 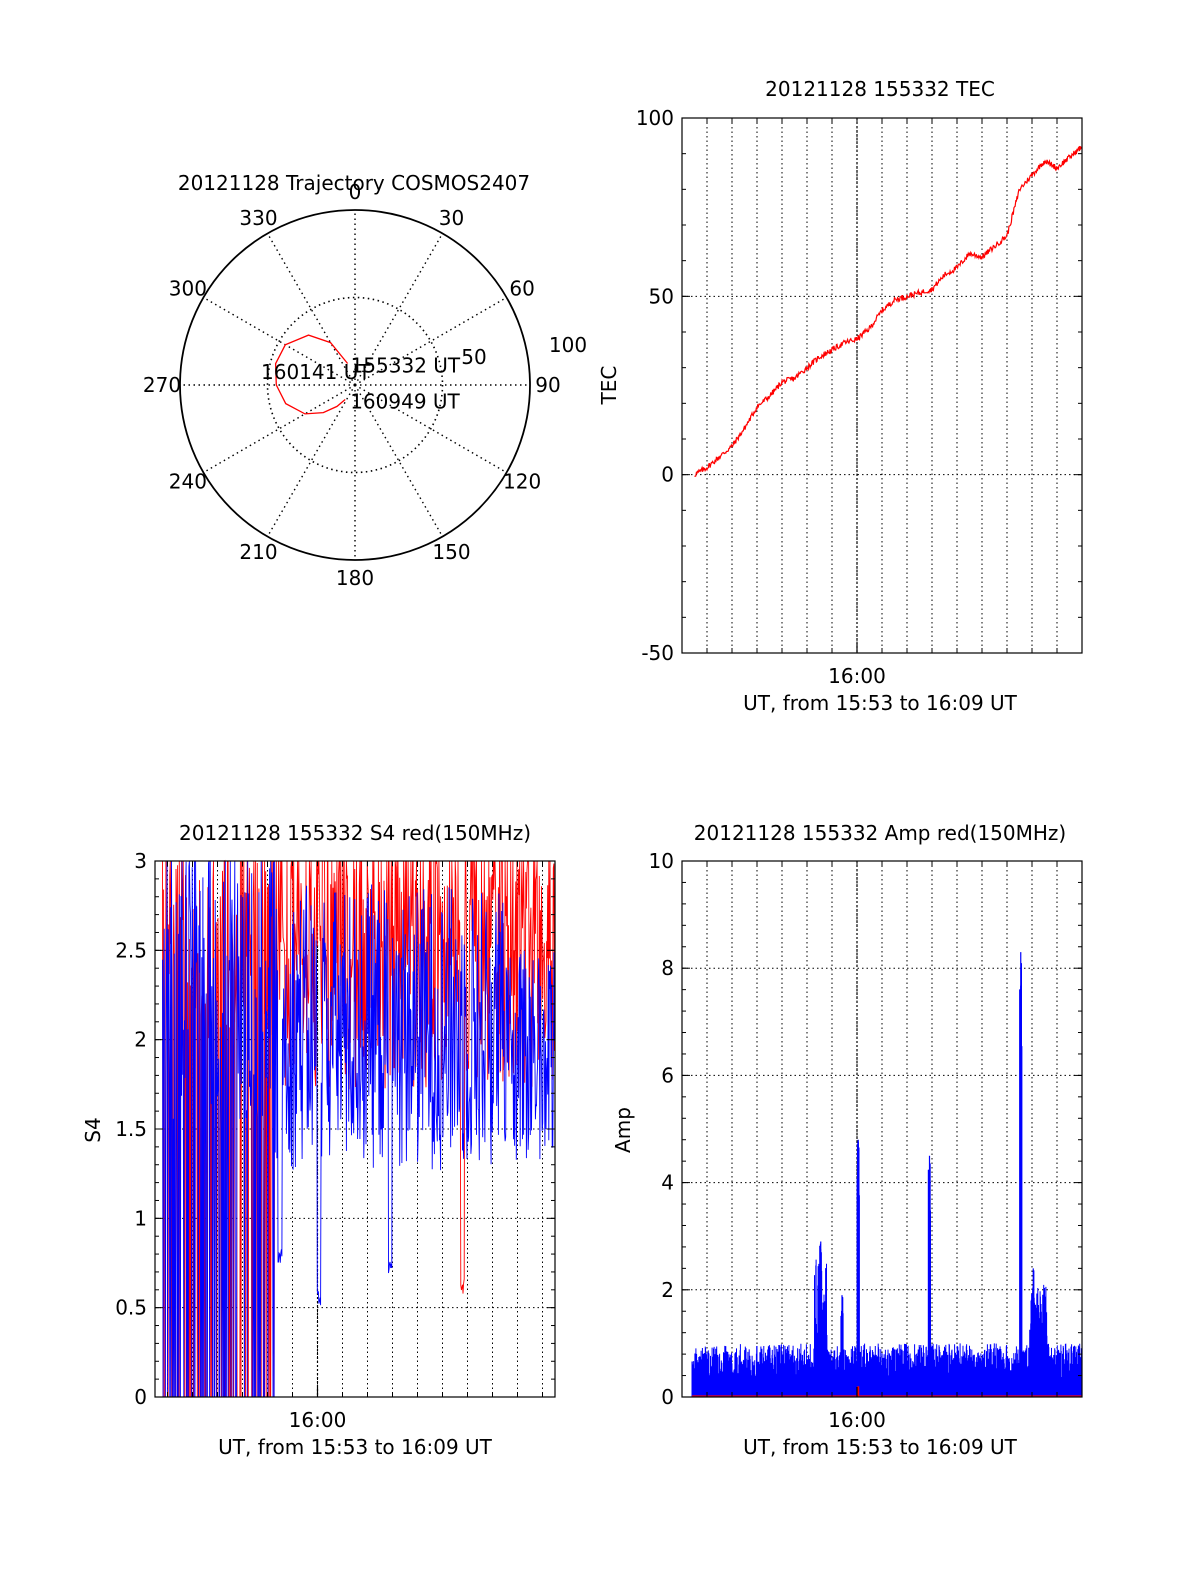 What do you see at coordinates (131, 950) in the screenshot?
I see `s4-ytick-label: 2.5` at bounding box center [131, 950].